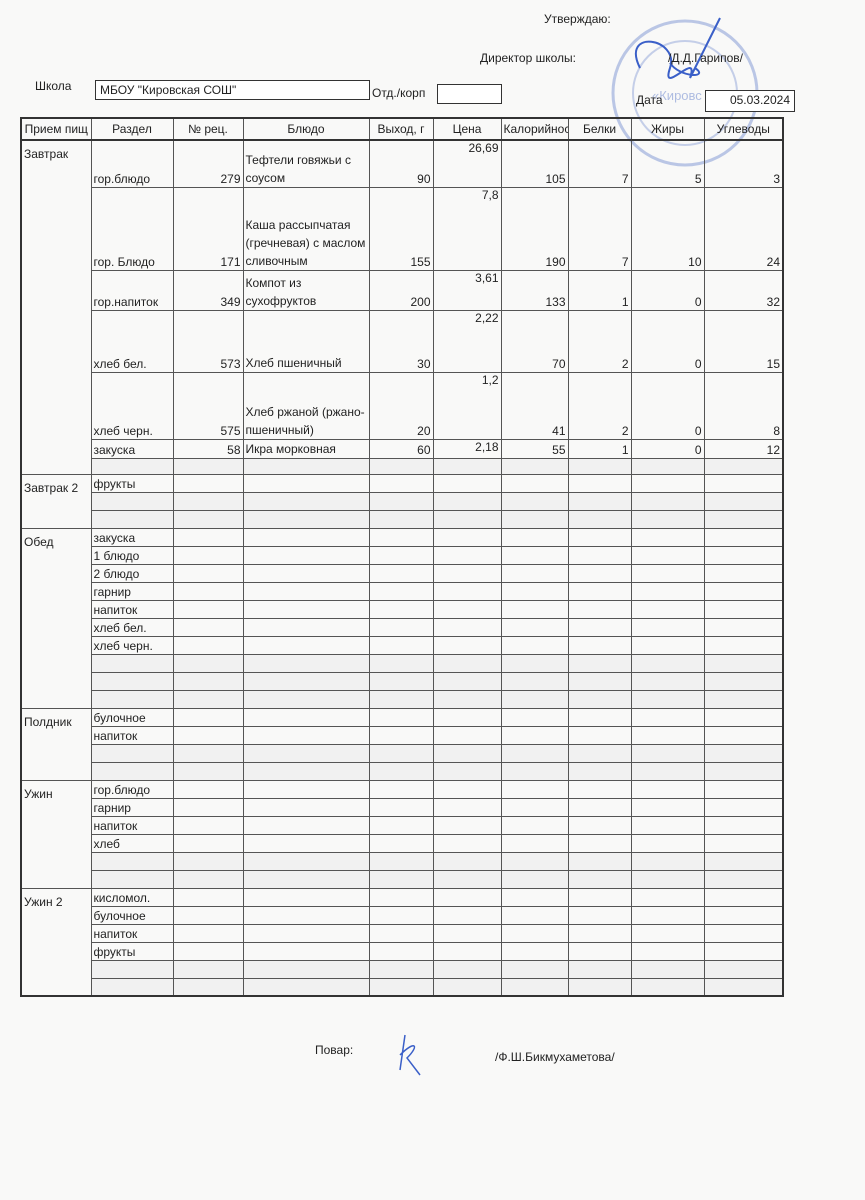 This screenshot has height=1200, width=865. I want to click on cell-out: 20, so click(401, 405).